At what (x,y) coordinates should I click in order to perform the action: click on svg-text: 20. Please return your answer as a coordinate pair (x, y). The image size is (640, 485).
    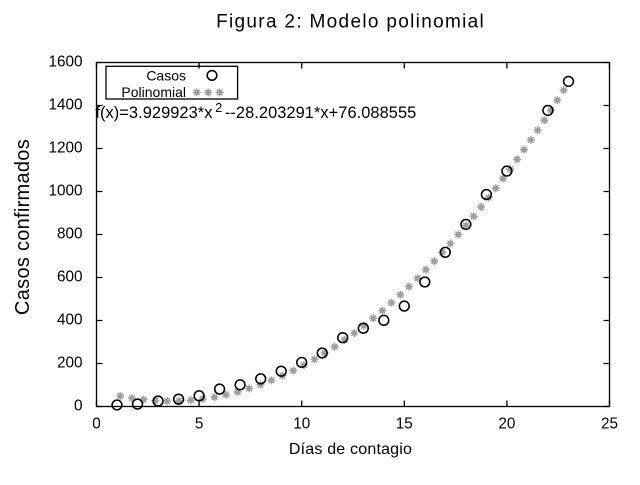
    Looking at the image, I should click on (506, 424).